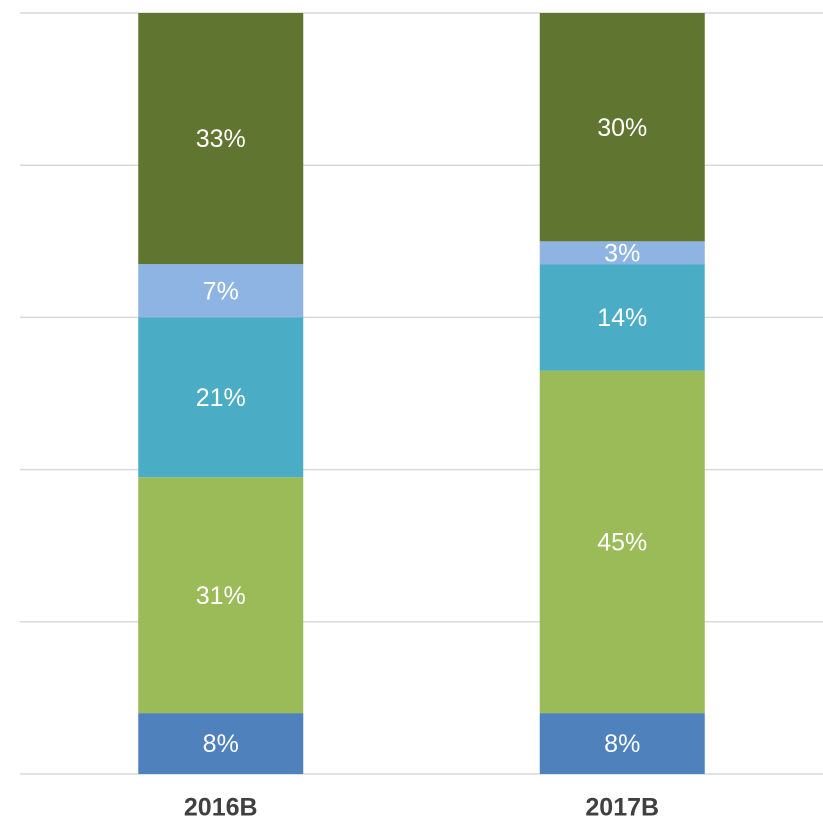  I want to click on data-label: 3%, so click(622, 253).